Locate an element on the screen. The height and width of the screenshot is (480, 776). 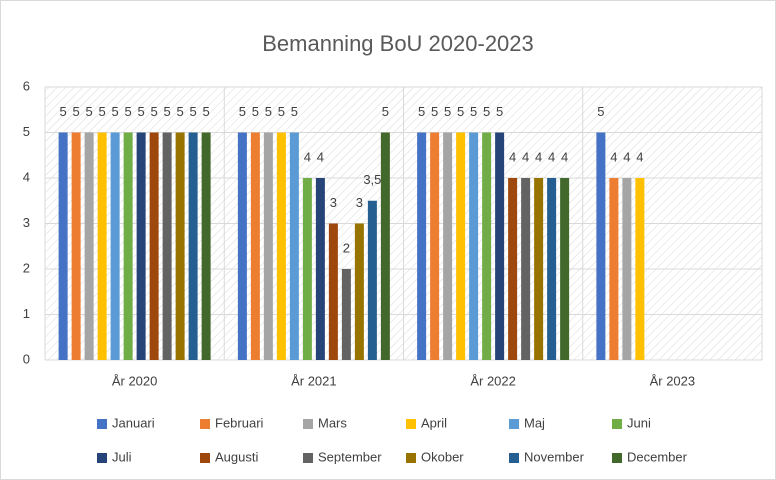
legend-label: Mars is located at coordinates (332, 422).